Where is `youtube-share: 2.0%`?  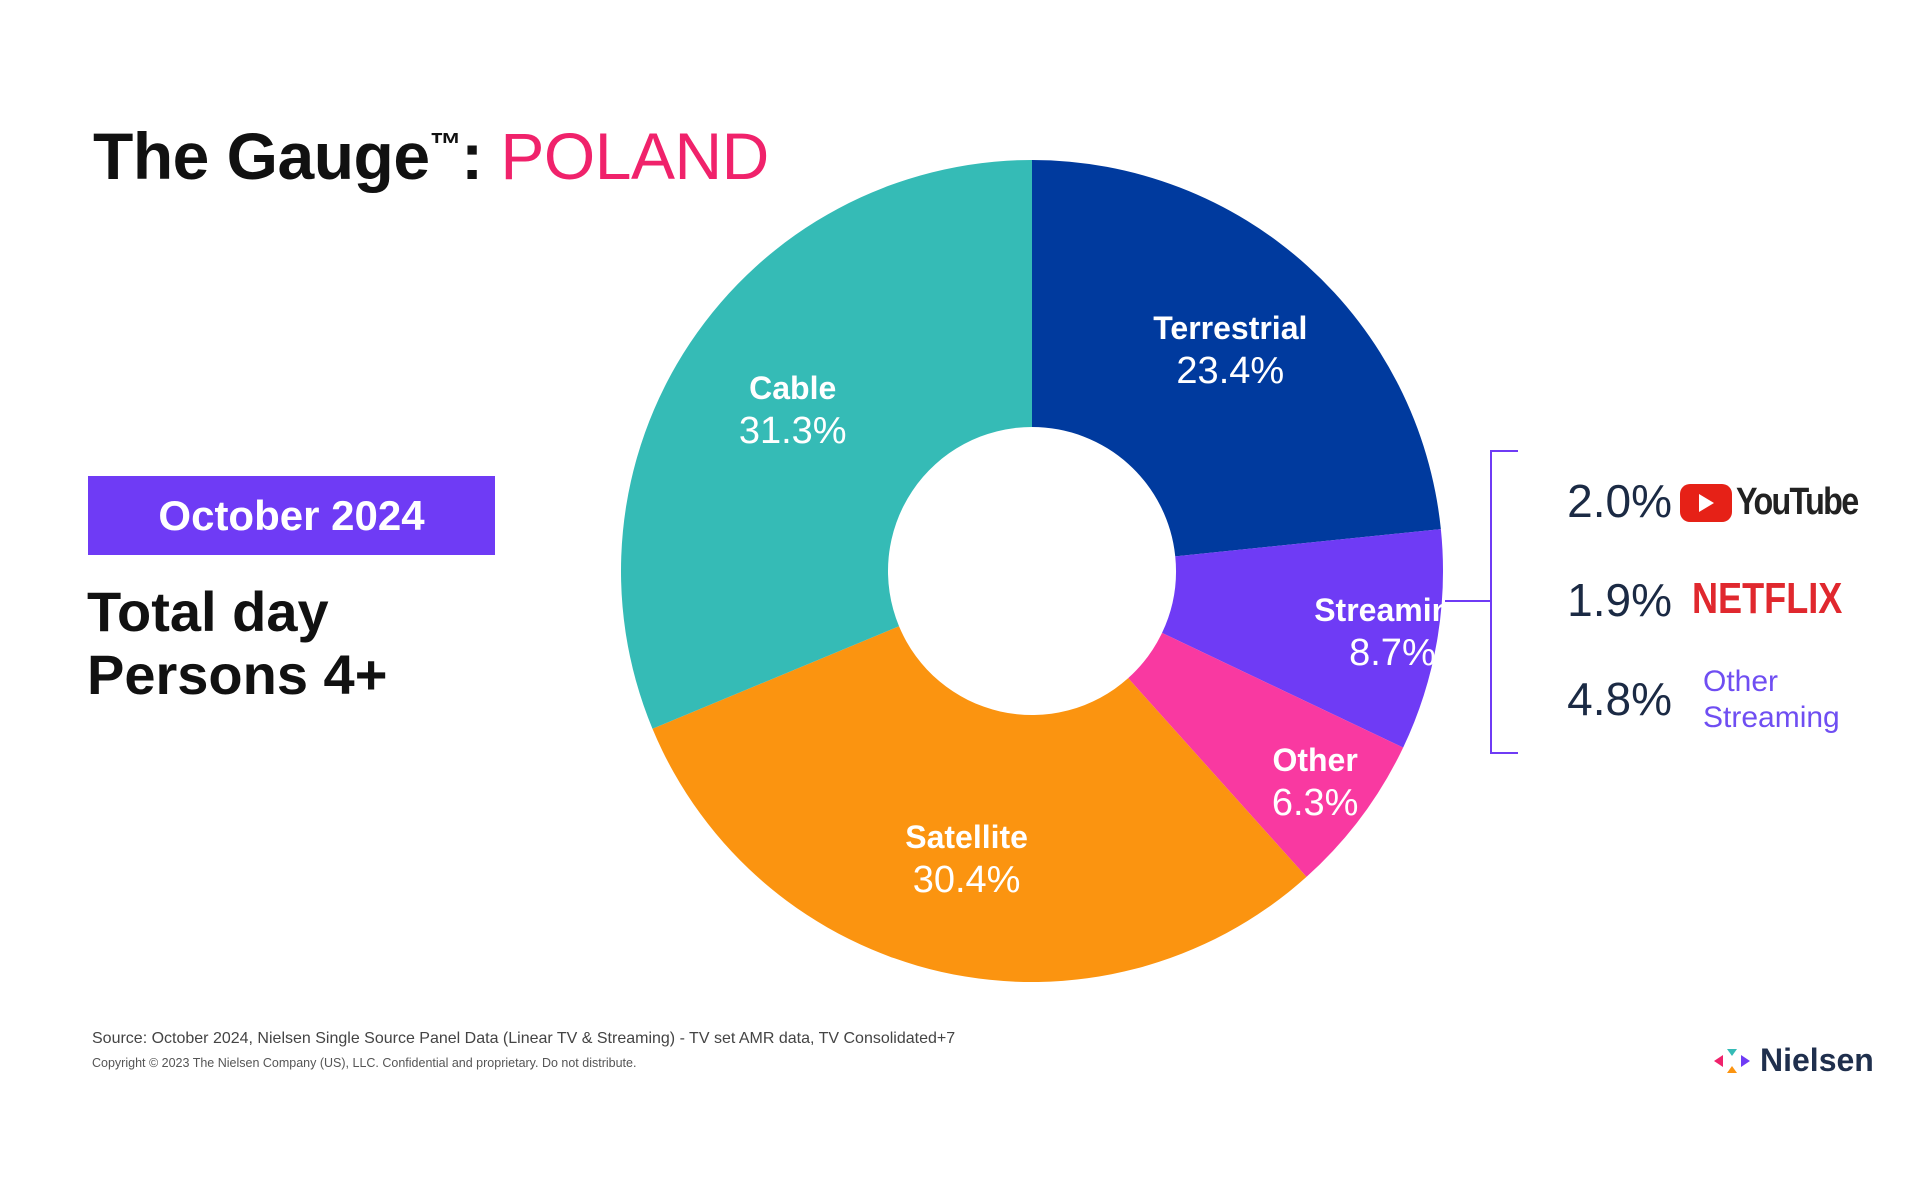 youtube-share: 2.0% is located at coordinates (1619, 501).